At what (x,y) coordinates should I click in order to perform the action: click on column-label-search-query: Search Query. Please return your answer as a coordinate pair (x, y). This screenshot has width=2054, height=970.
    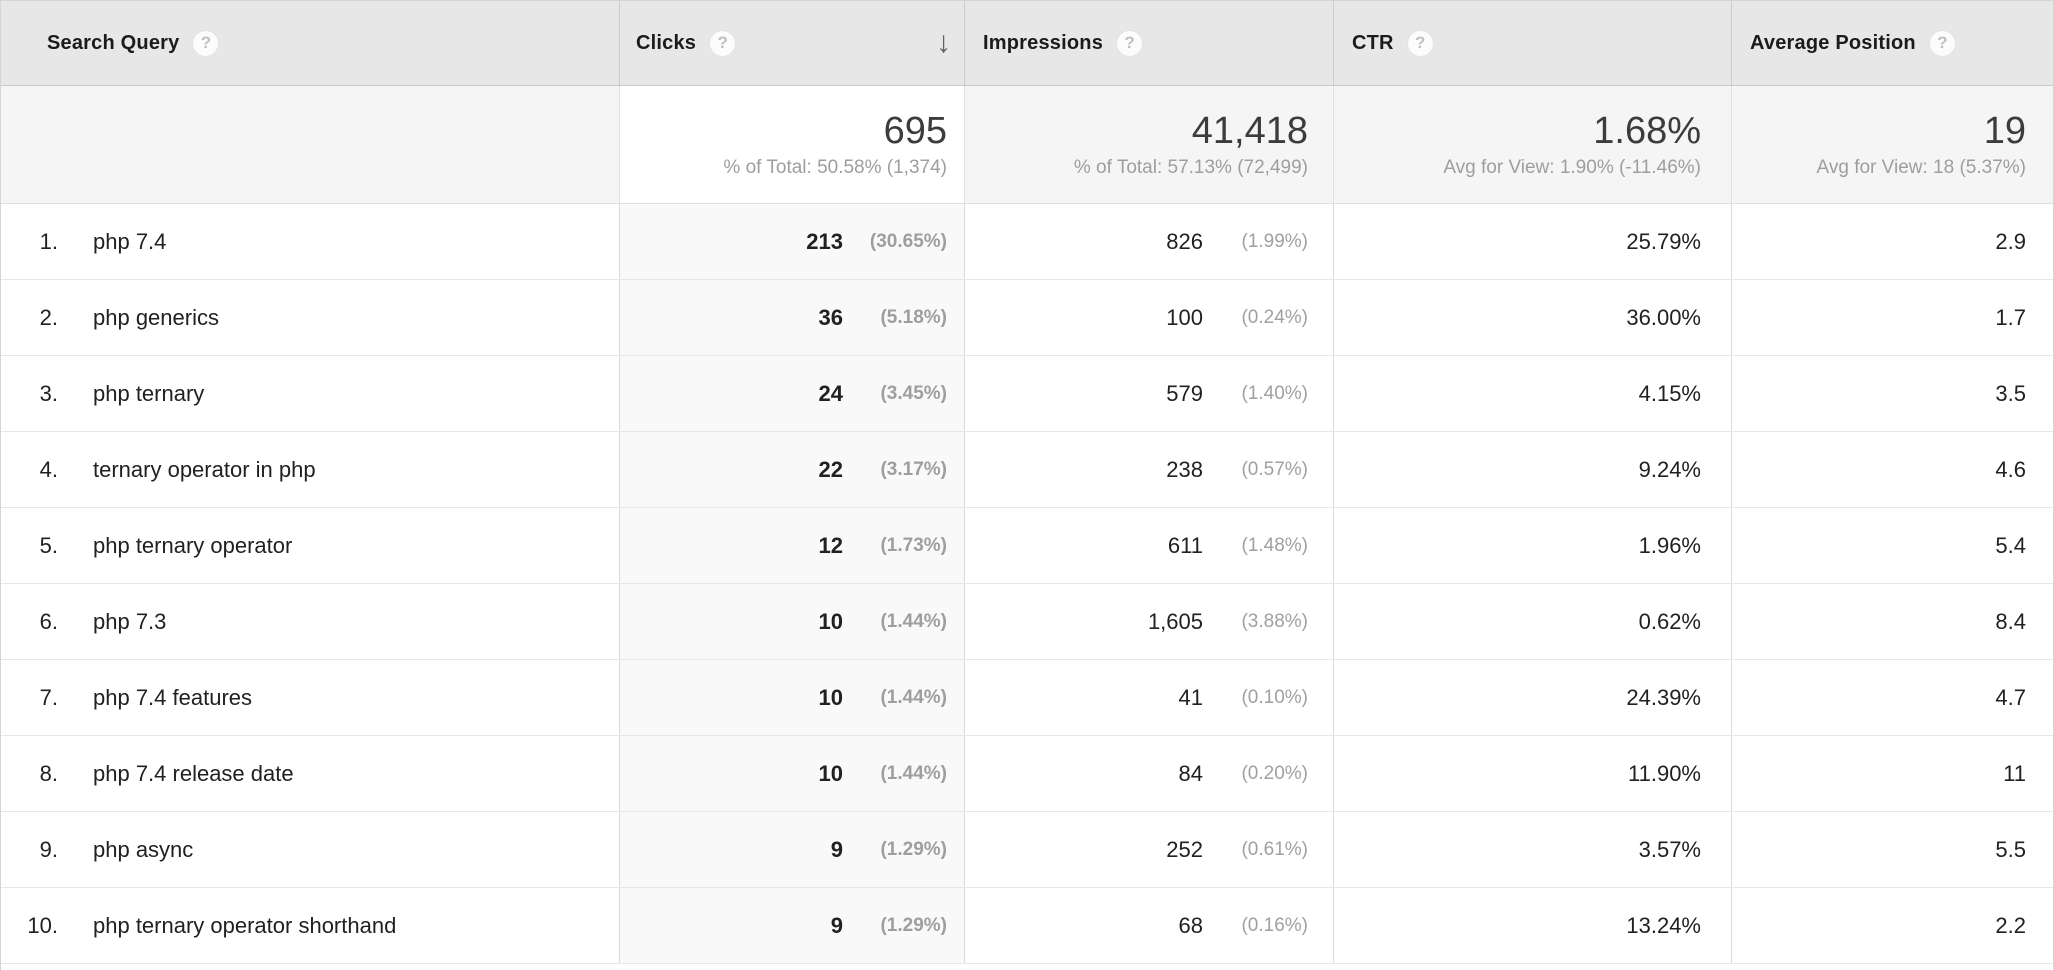
    Looking at the image, I should click on (113, 42).